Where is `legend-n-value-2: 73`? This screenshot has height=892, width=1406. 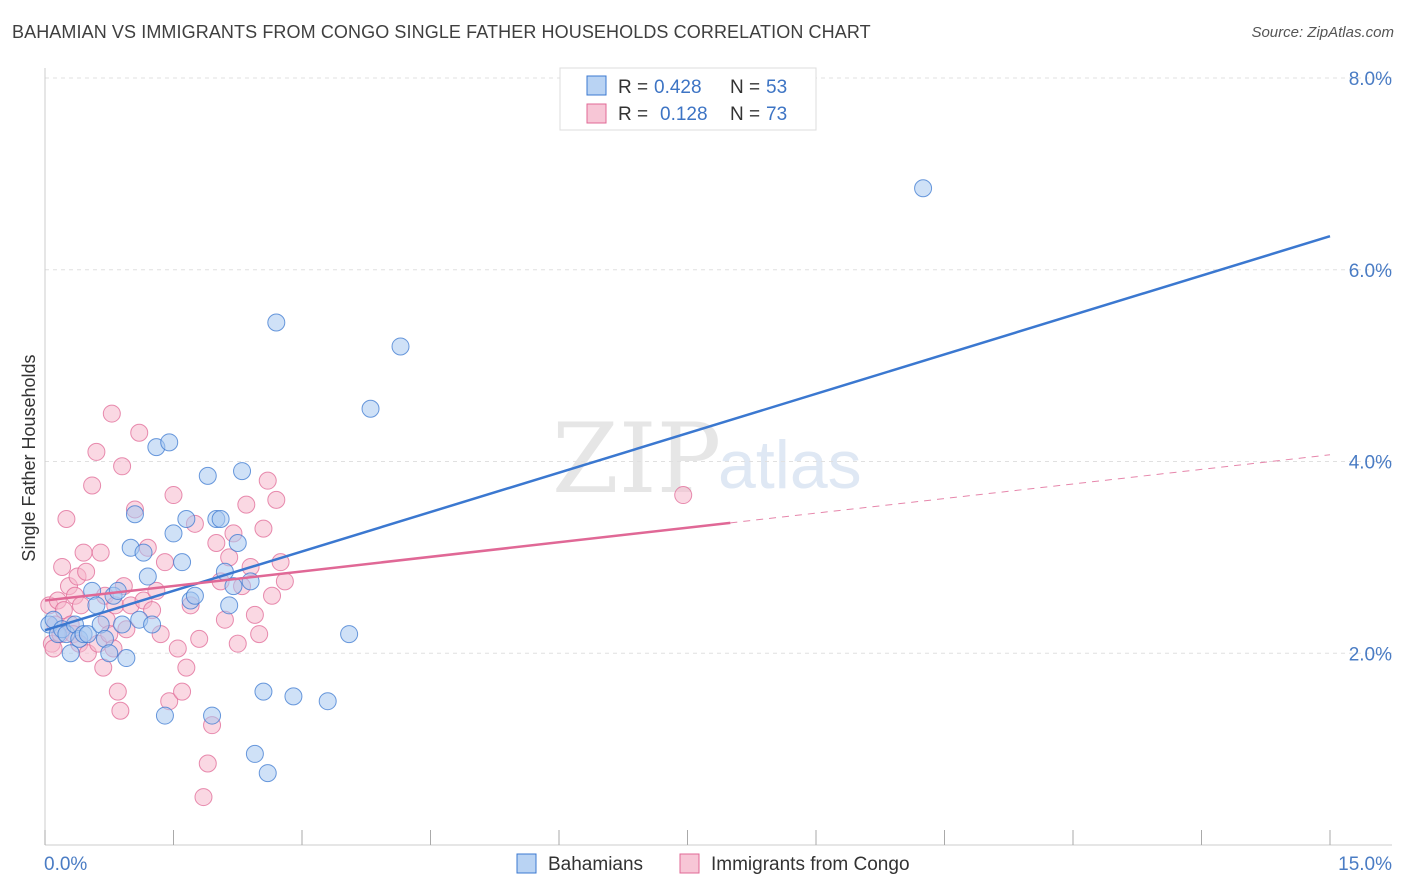 legend-n-value-2: 73 is located at coordinates (776, 114).